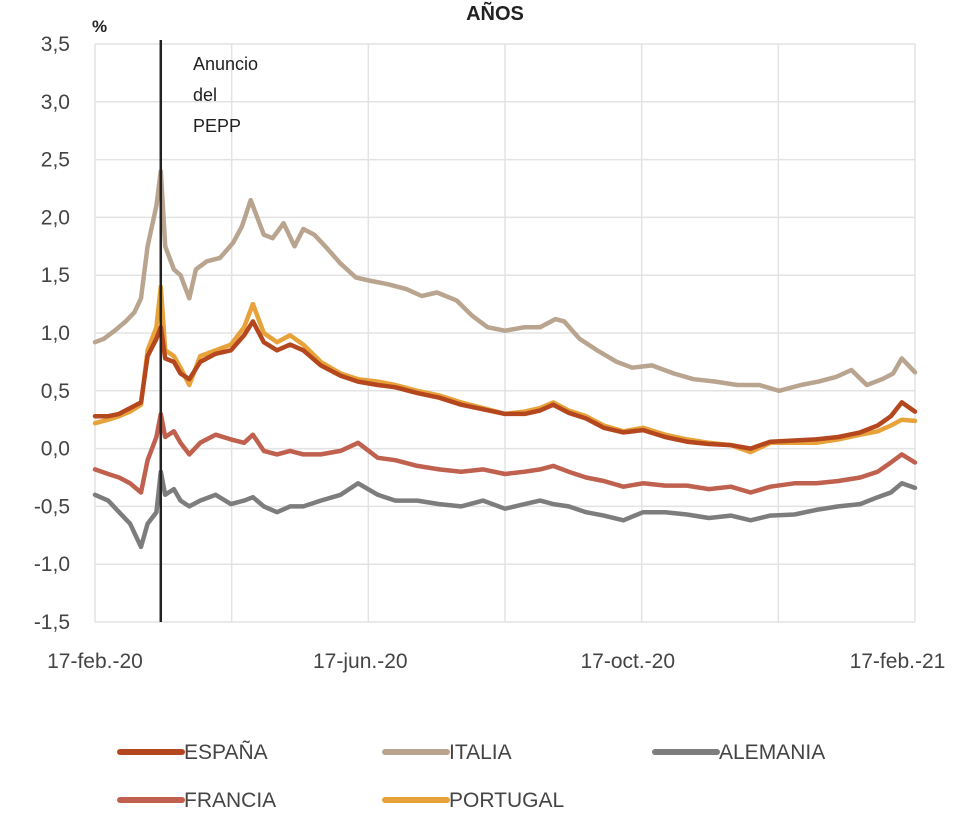 This screenshot has height=814, width=955. What do you see at coordinates (230, 800) in the screenshot?
I see `legend-label-francia: FRANCIA` at bounding box center [230, 800].